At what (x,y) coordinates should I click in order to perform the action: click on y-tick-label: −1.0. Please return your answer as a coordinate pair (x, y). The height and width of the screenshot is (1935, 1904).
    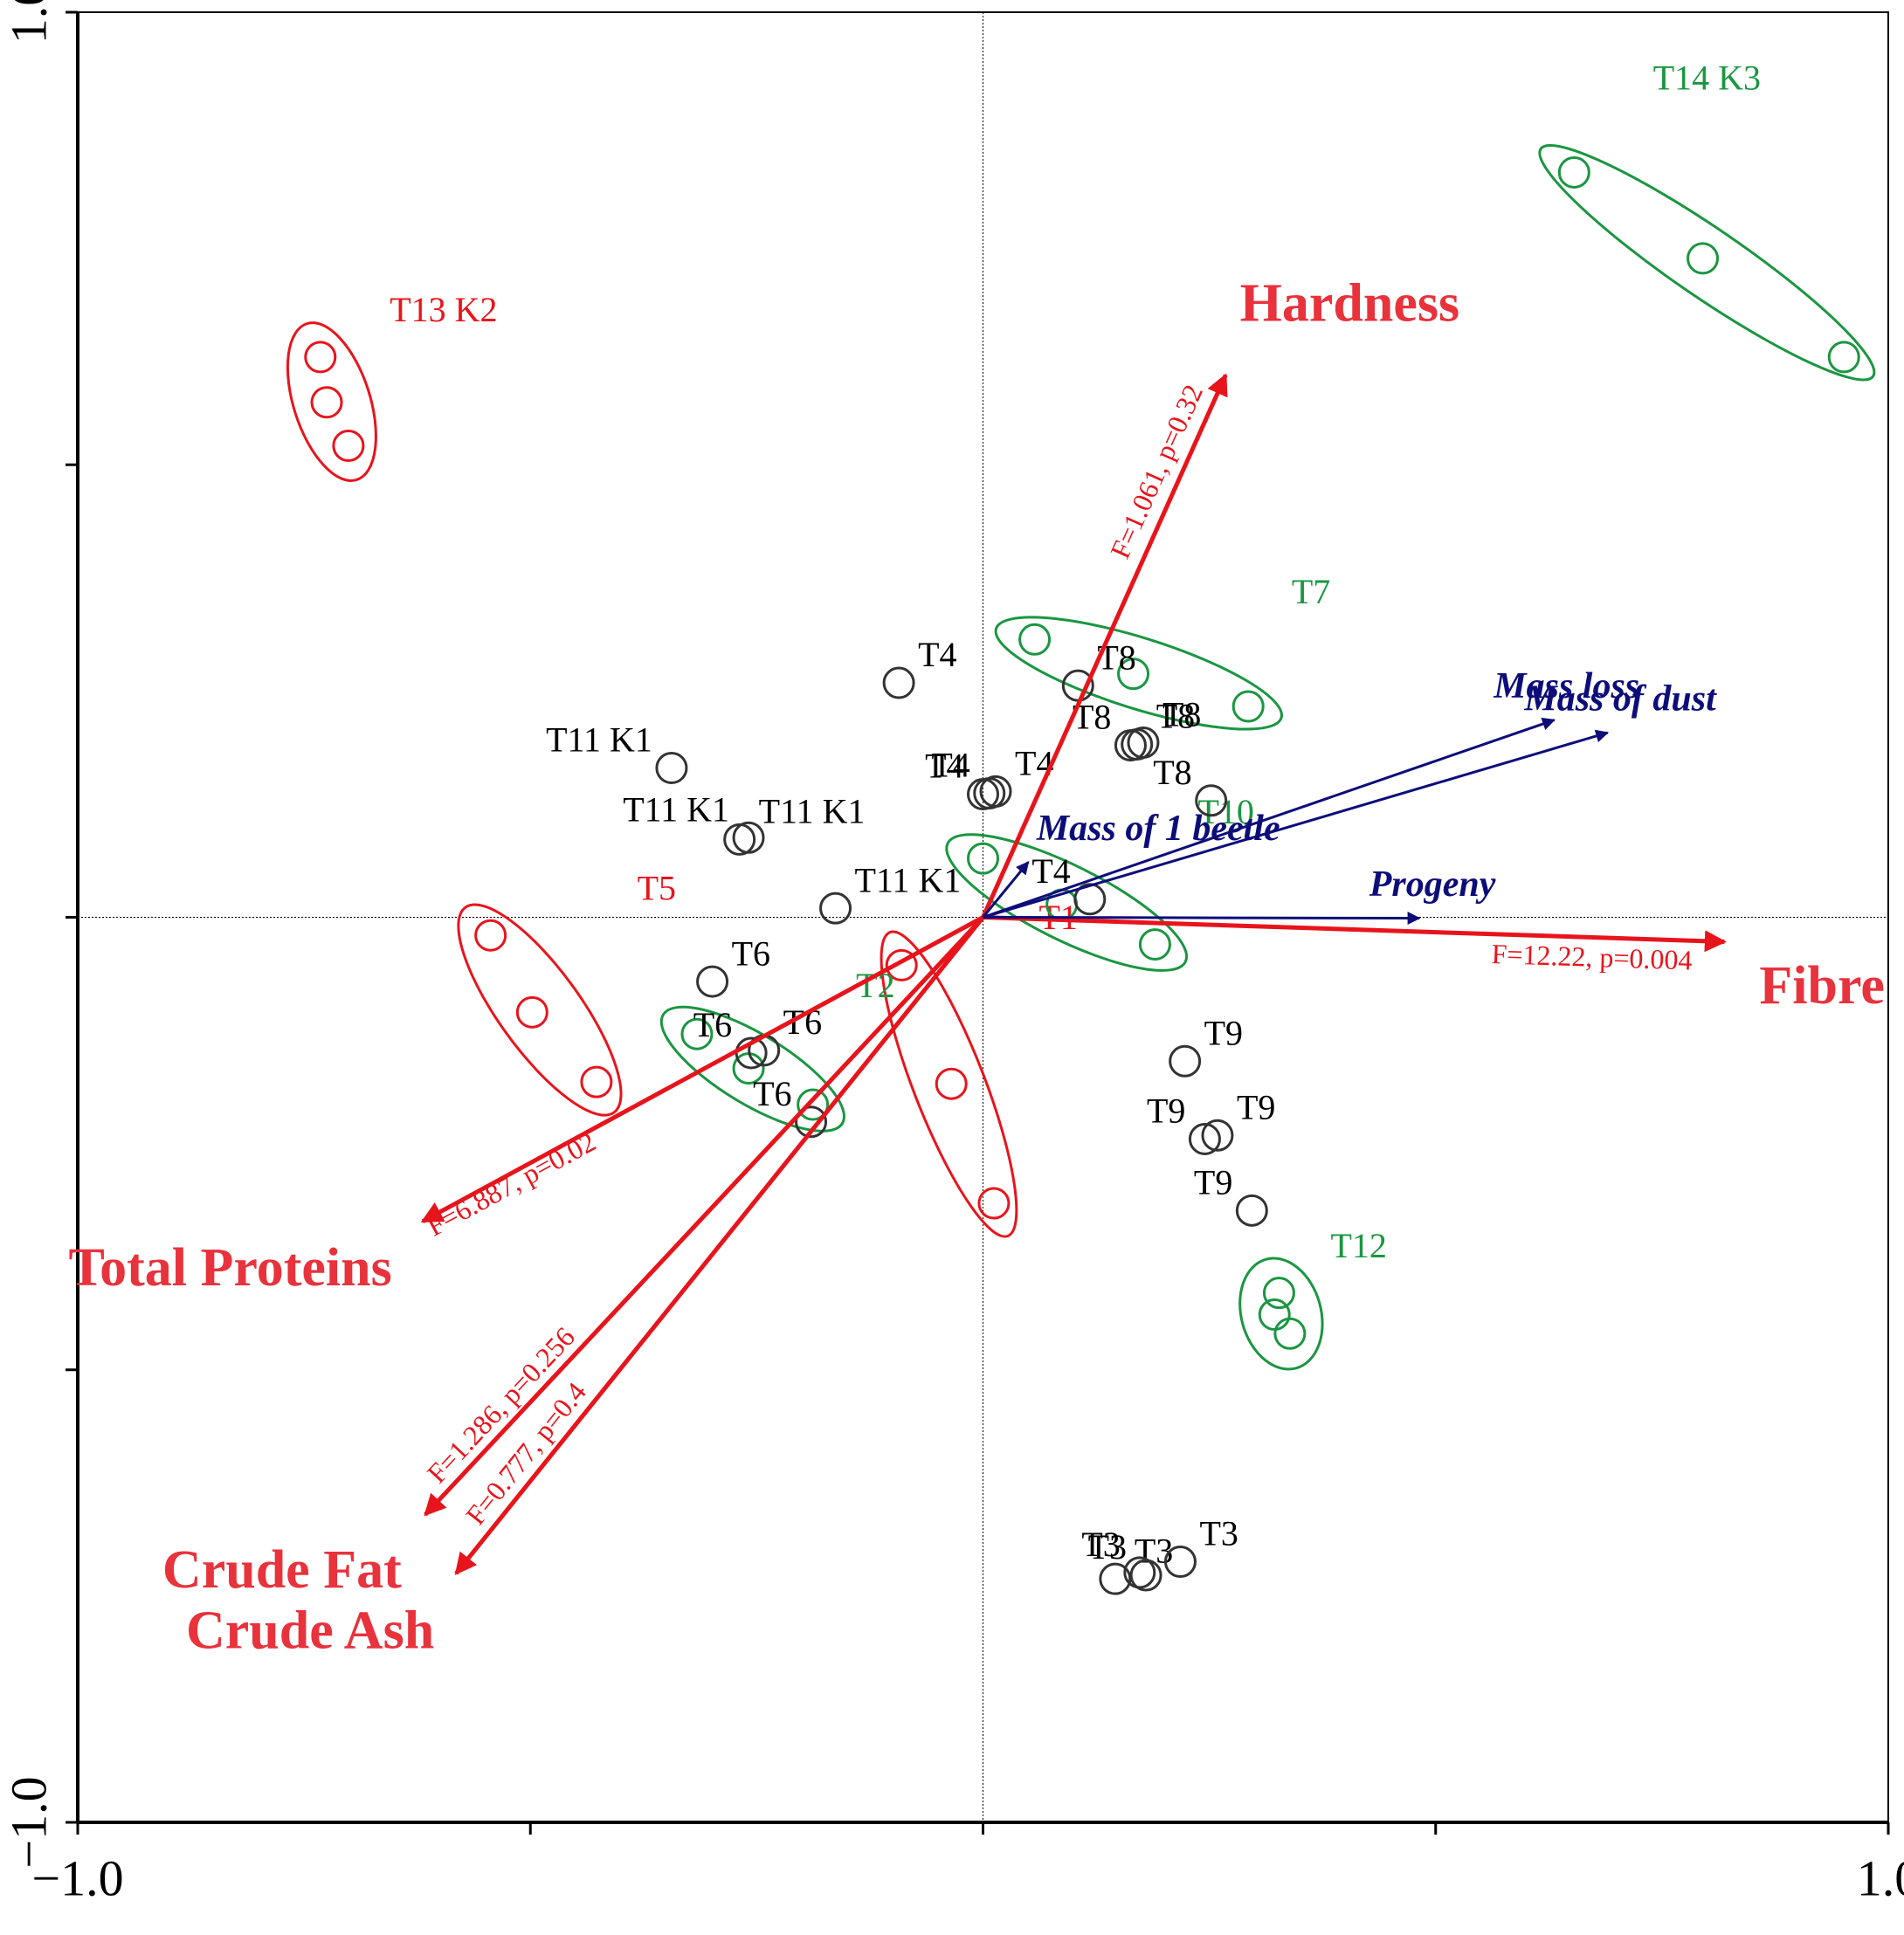
    Looking at the image, I should click on (28, 1822).